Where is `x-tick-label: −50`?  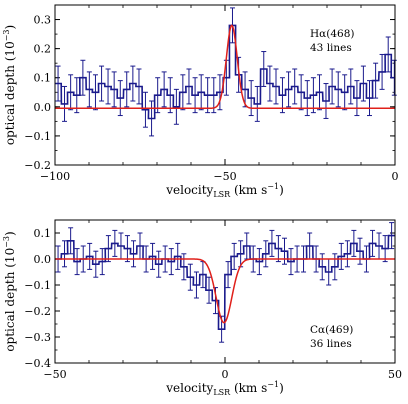
x-tick-label: −50 is located at coordinates (54, 374).